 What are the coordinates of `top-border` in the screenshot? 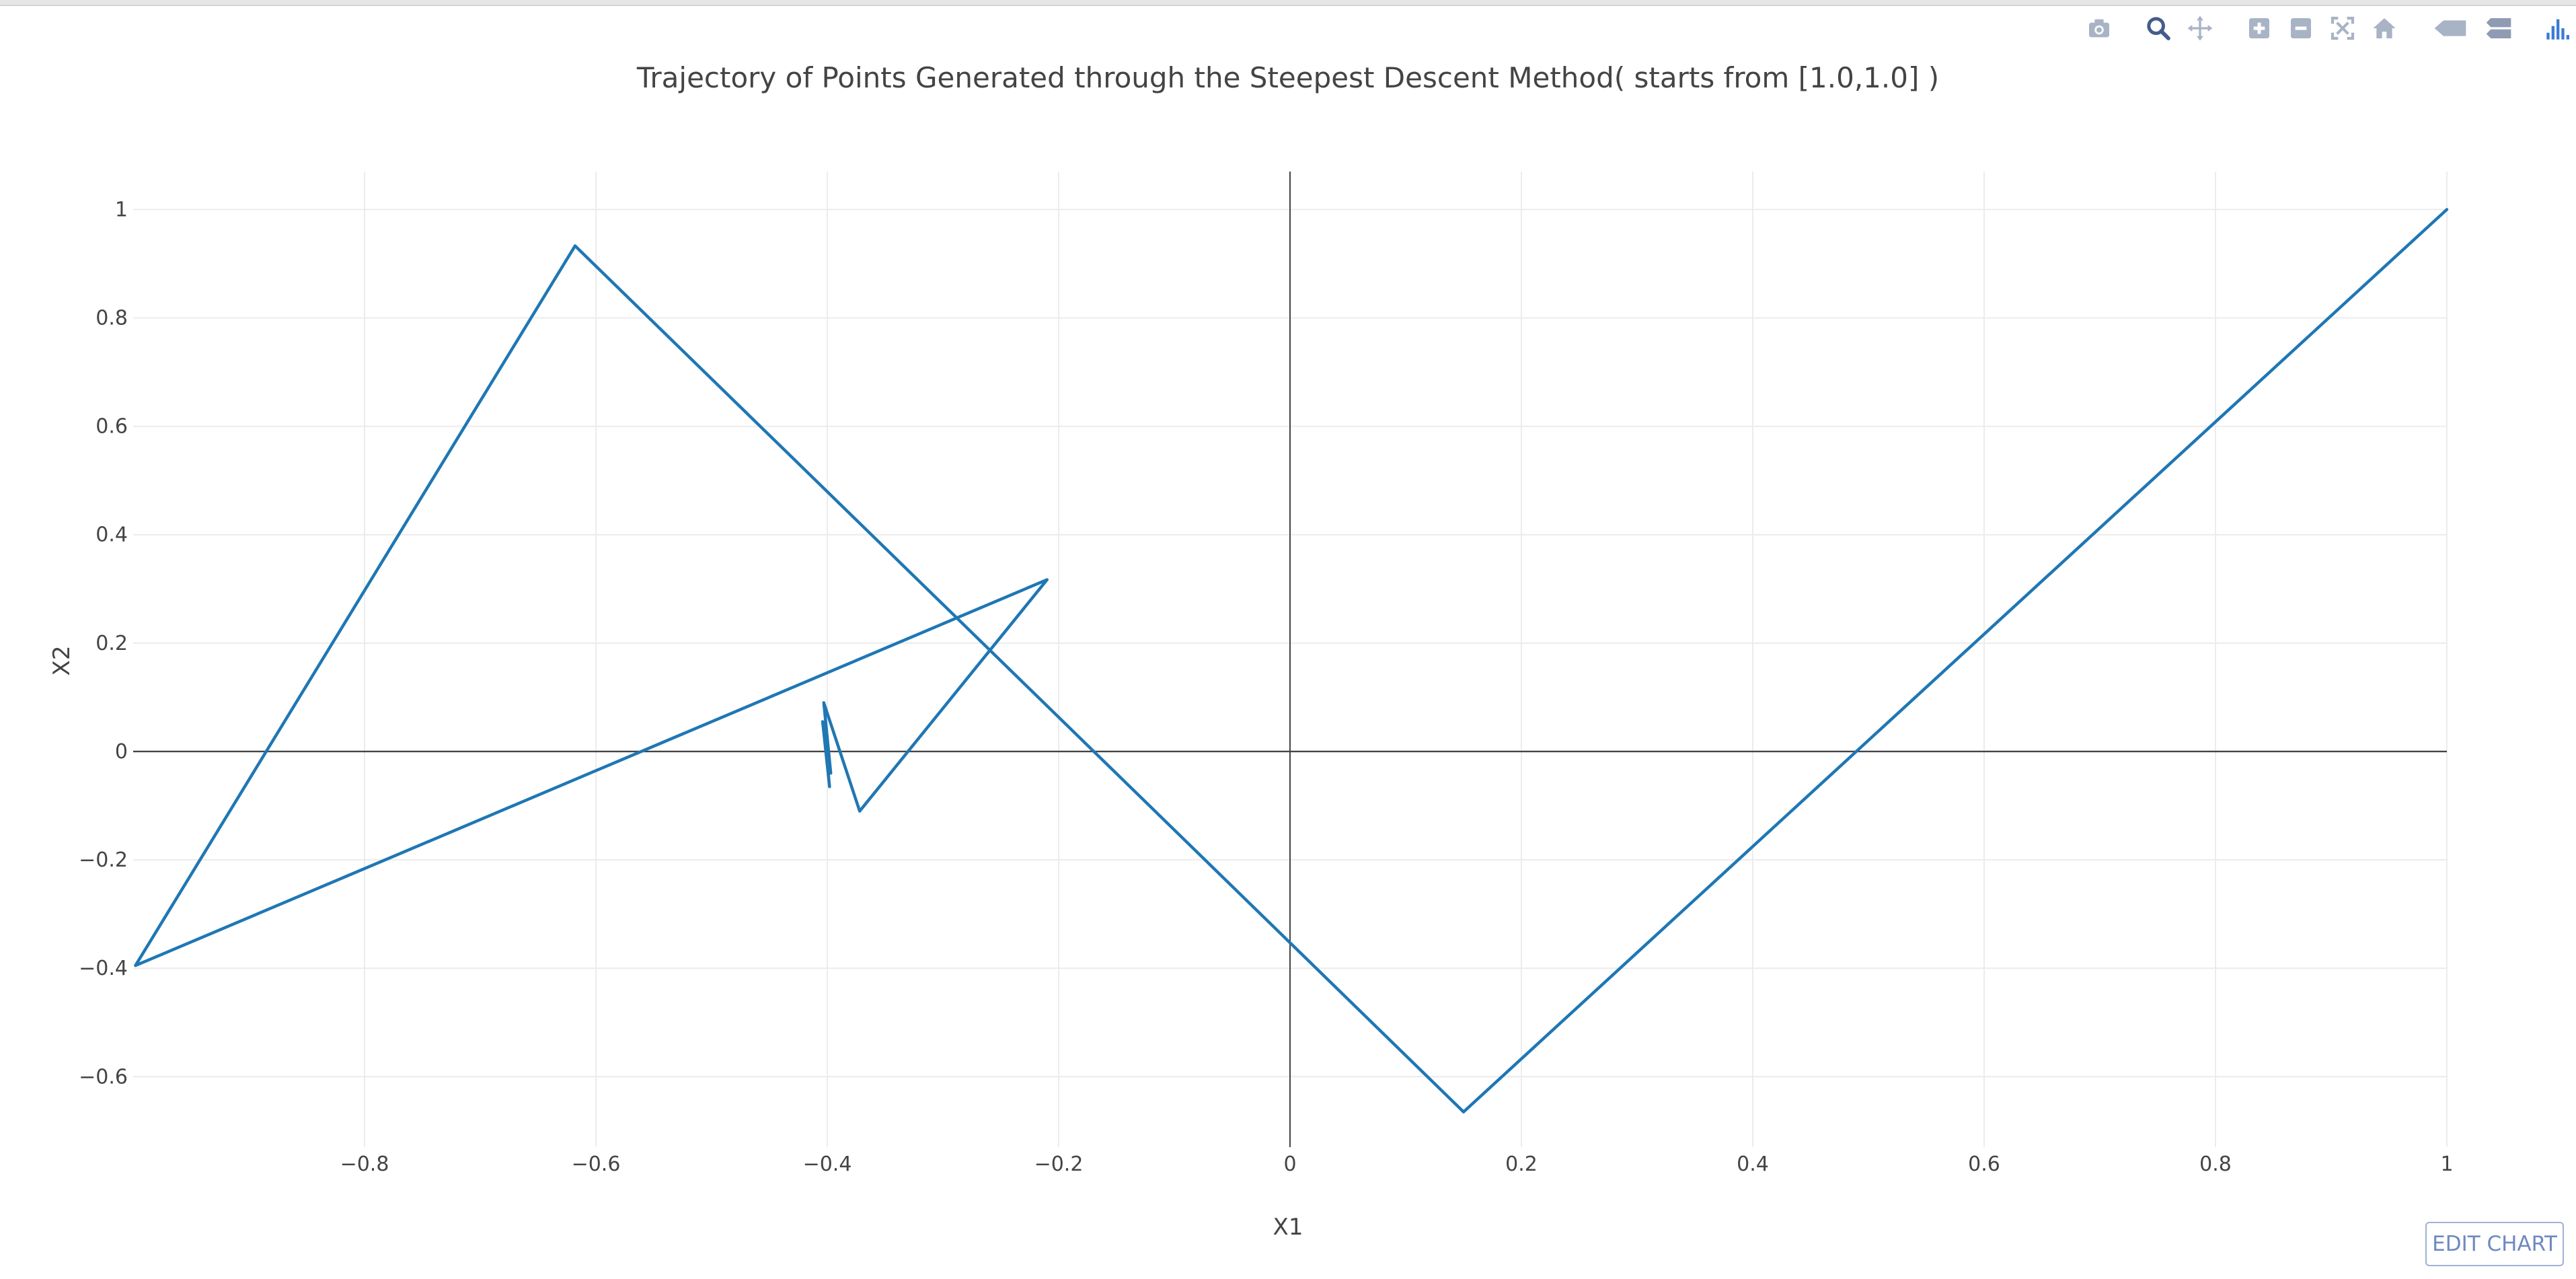 It's located at (1288, 3).